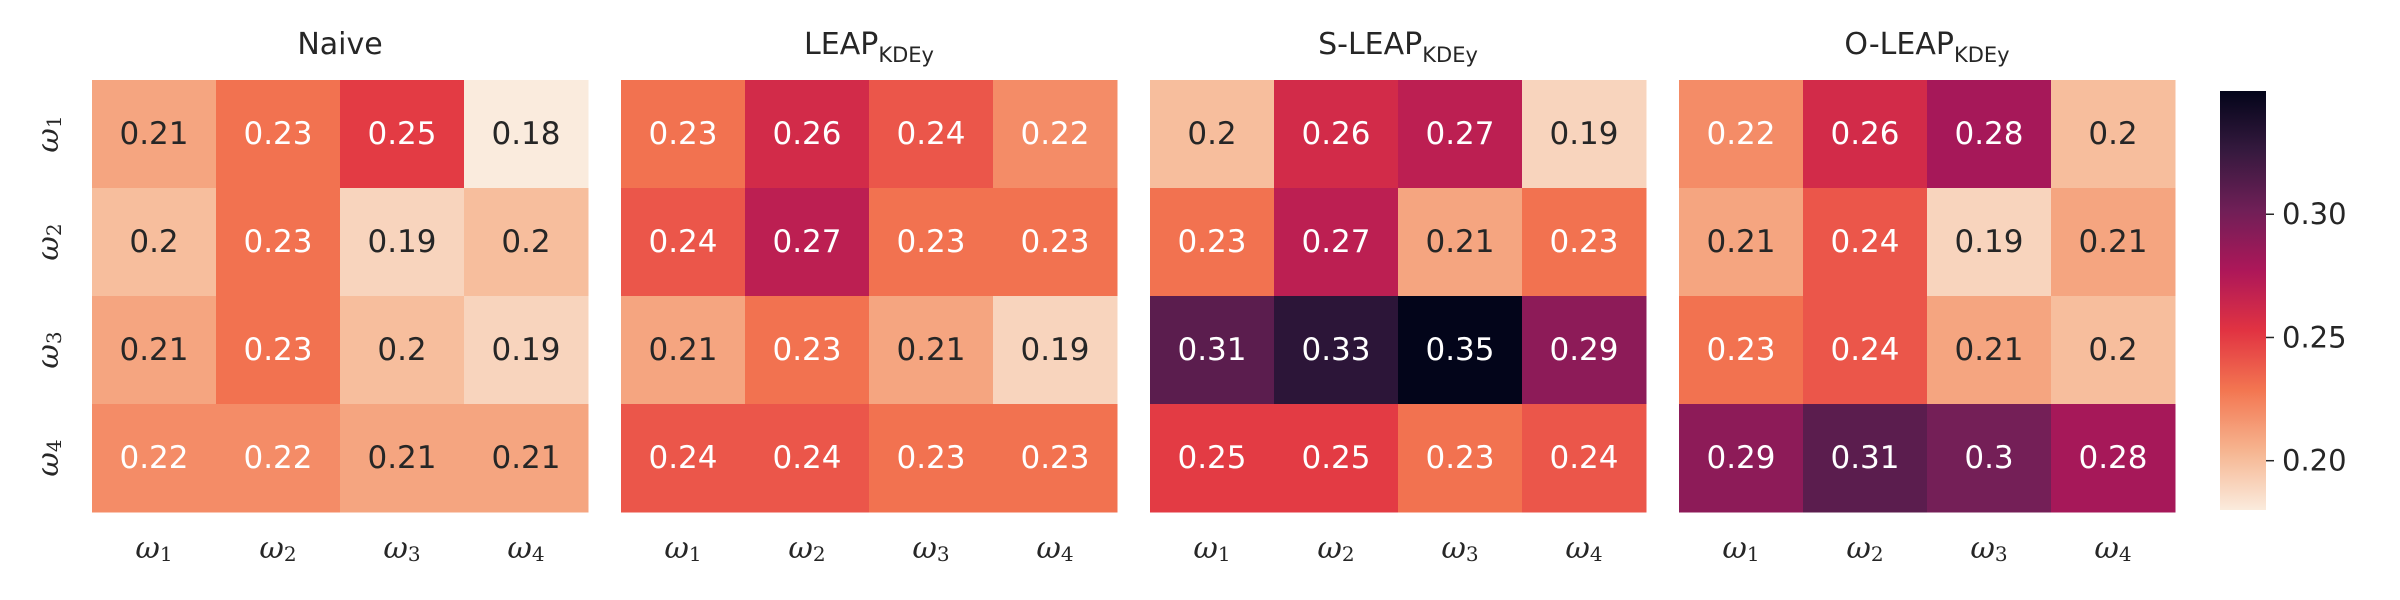  I want to click on cell-value-label: 0.3, so click(1988, 458).